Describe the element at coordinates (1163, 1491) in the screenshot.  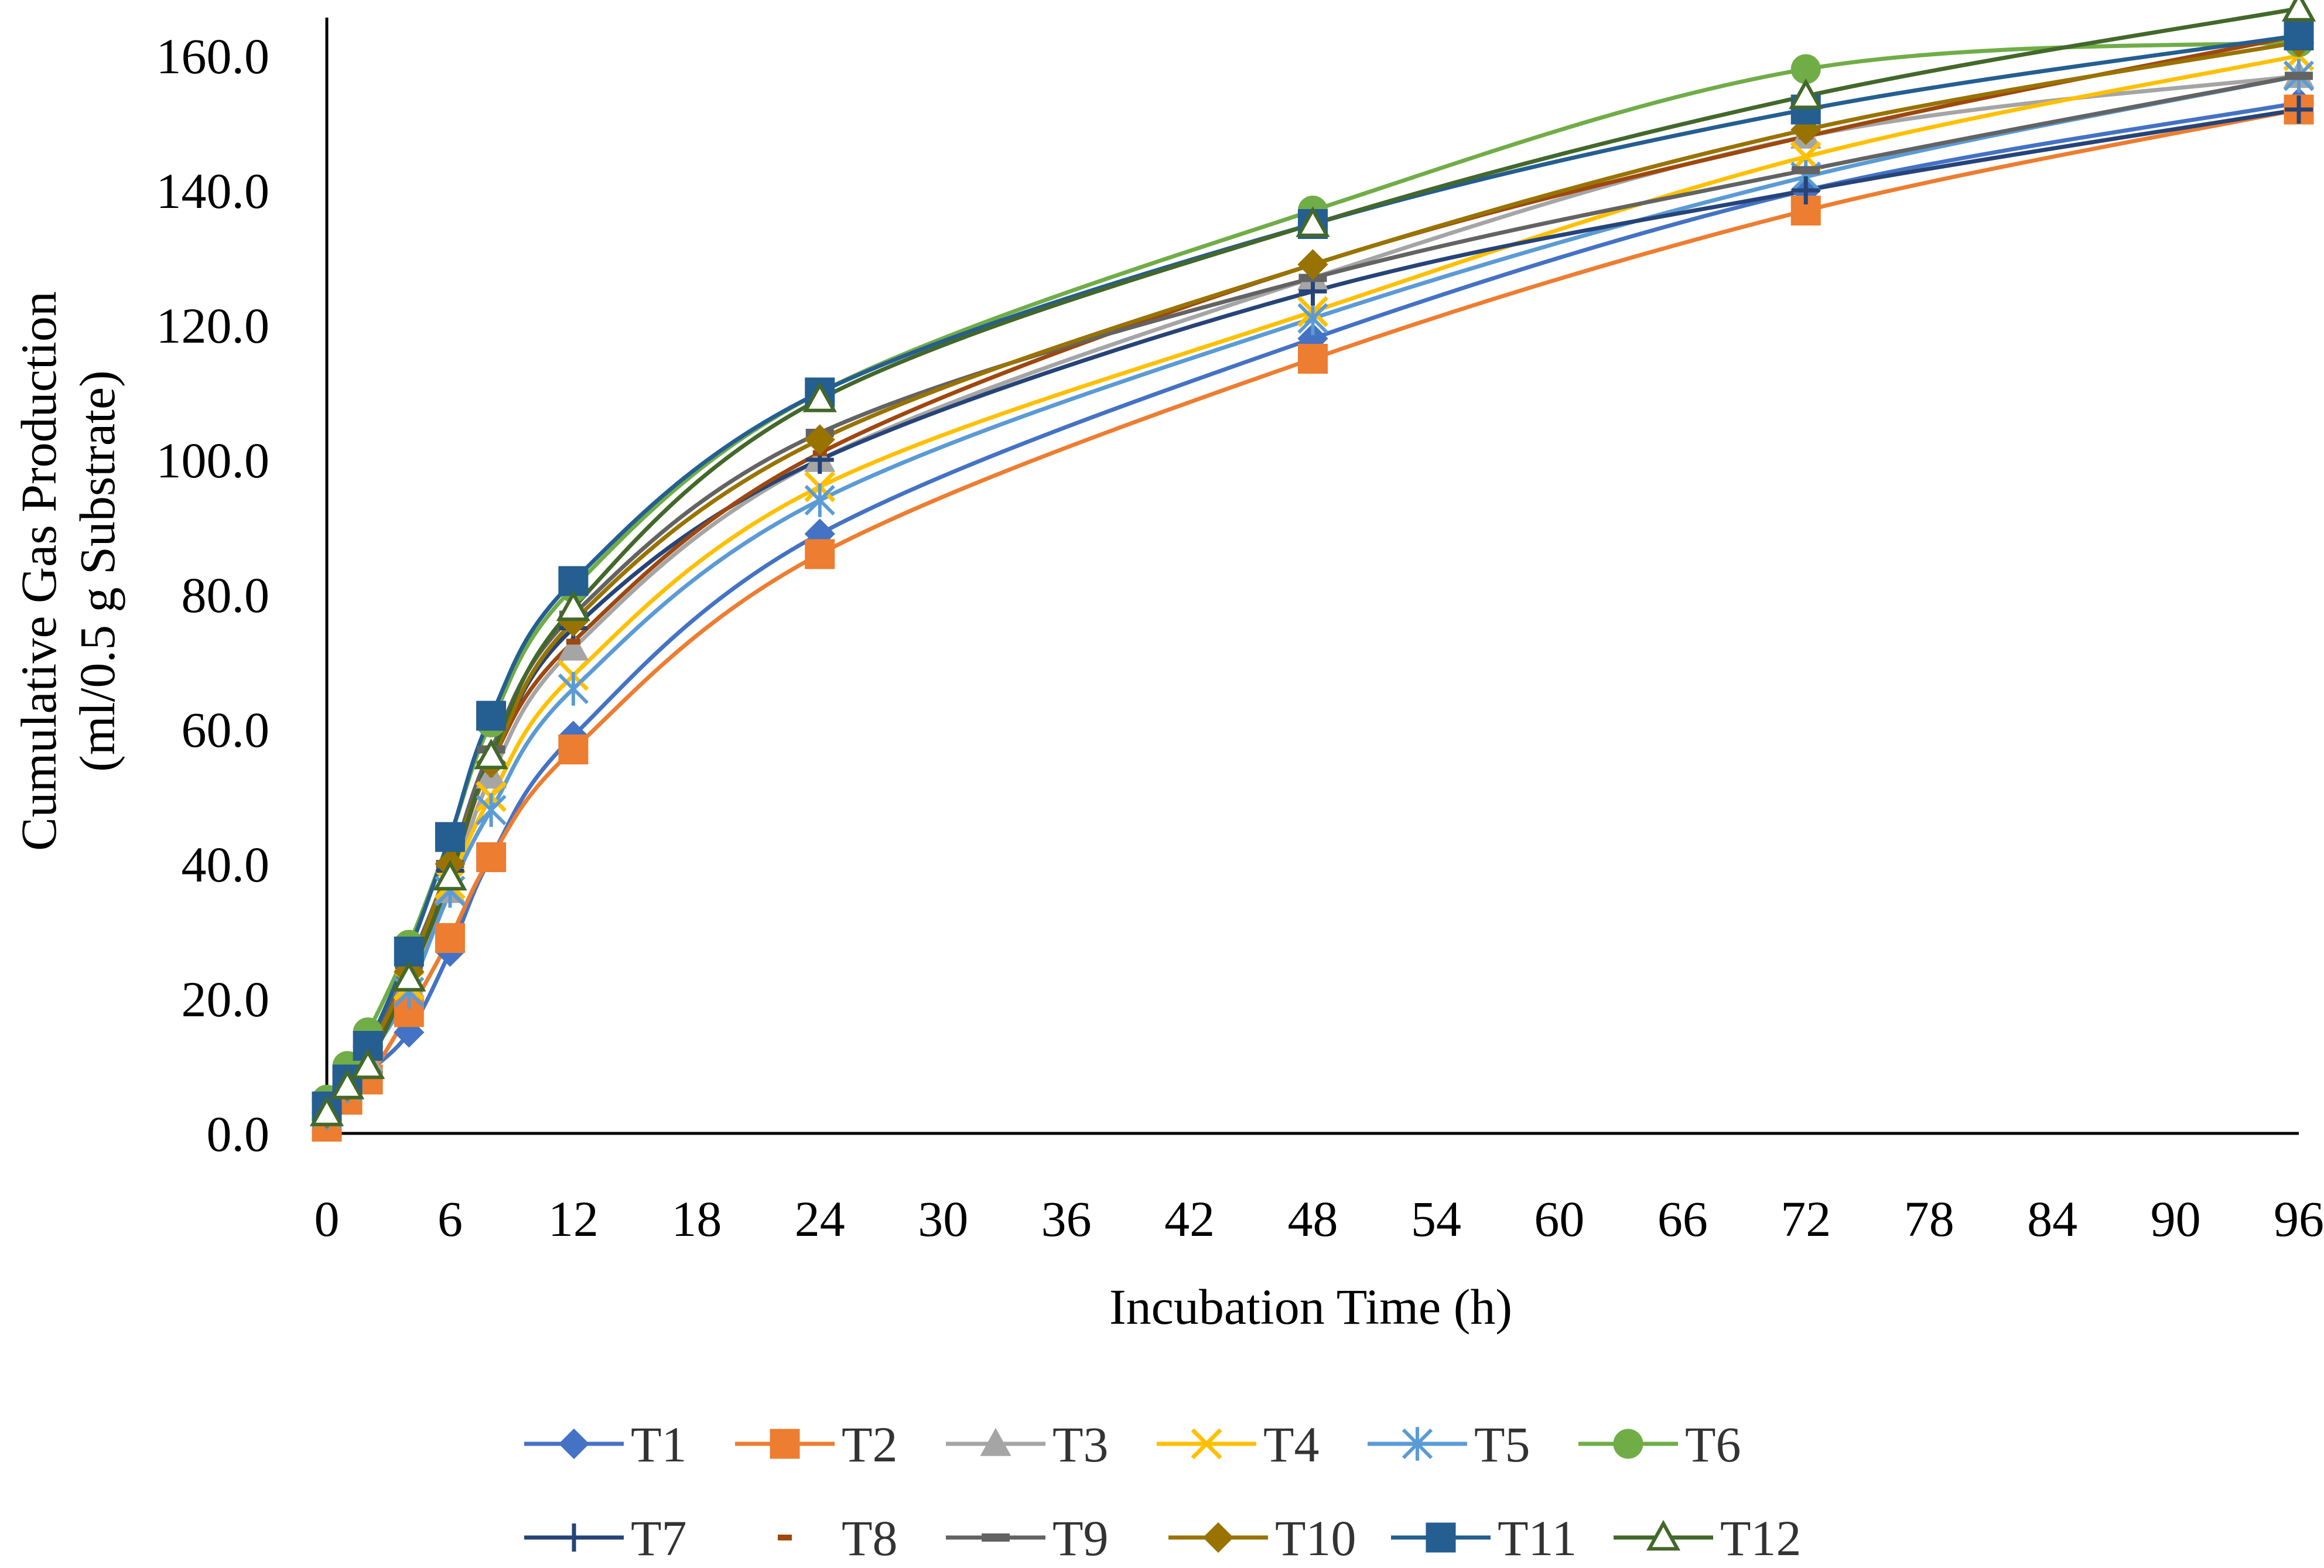
I see `legend: T1 T2 T3 T4 T5 T6 T7 T8 T9 T10 T11 T12` at that location.